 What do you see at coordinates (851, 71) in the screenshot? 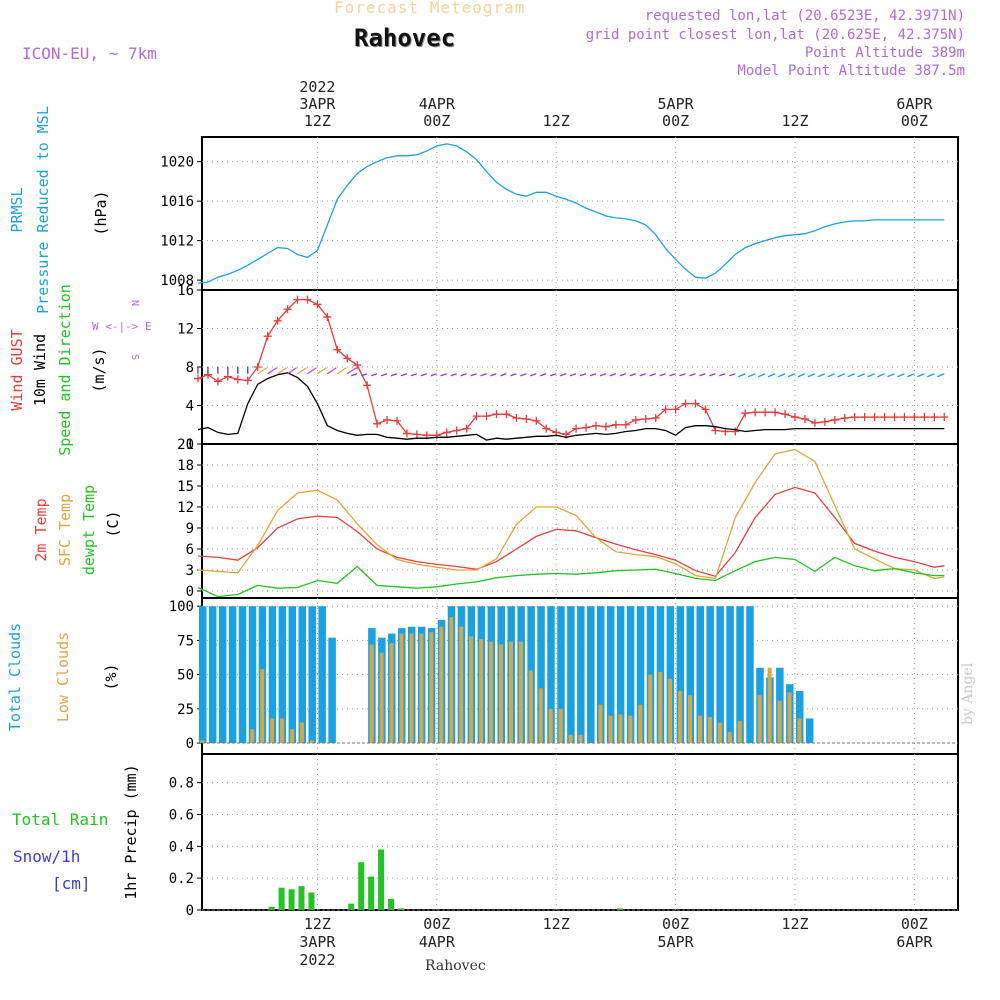
I see `model-altitude: Model Point Altitude 387.5m` at bounding box center [851, 71].